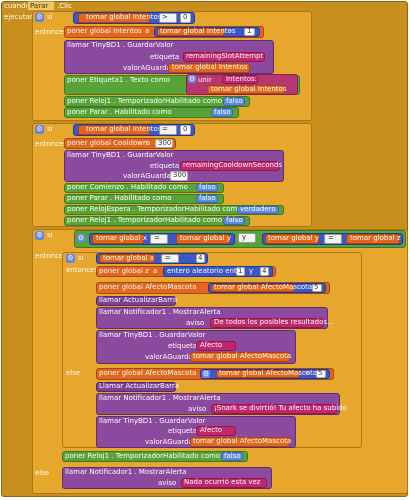 Image resolution: width=410 pixels, height=500 pixels. I want to click on b3-get-x-label: tomar global x, so click(121, 238).